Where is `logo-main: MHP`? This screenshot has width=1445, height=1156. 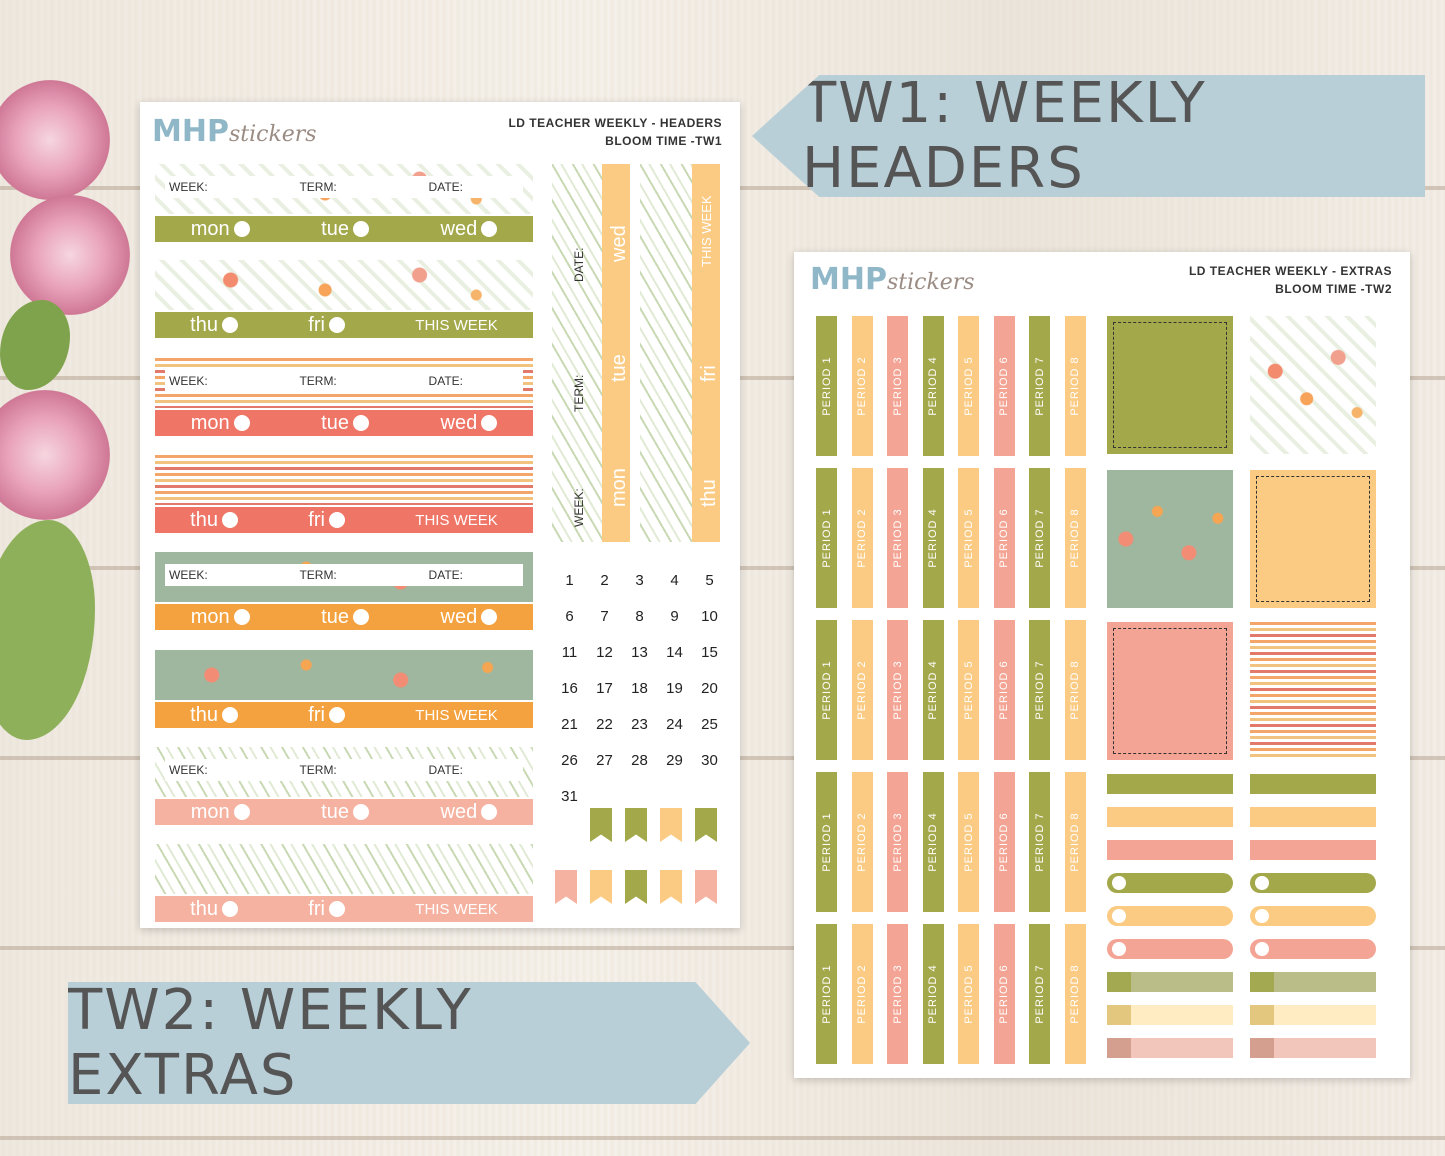
logo-main: MHP is located at coordinates (848, 279).